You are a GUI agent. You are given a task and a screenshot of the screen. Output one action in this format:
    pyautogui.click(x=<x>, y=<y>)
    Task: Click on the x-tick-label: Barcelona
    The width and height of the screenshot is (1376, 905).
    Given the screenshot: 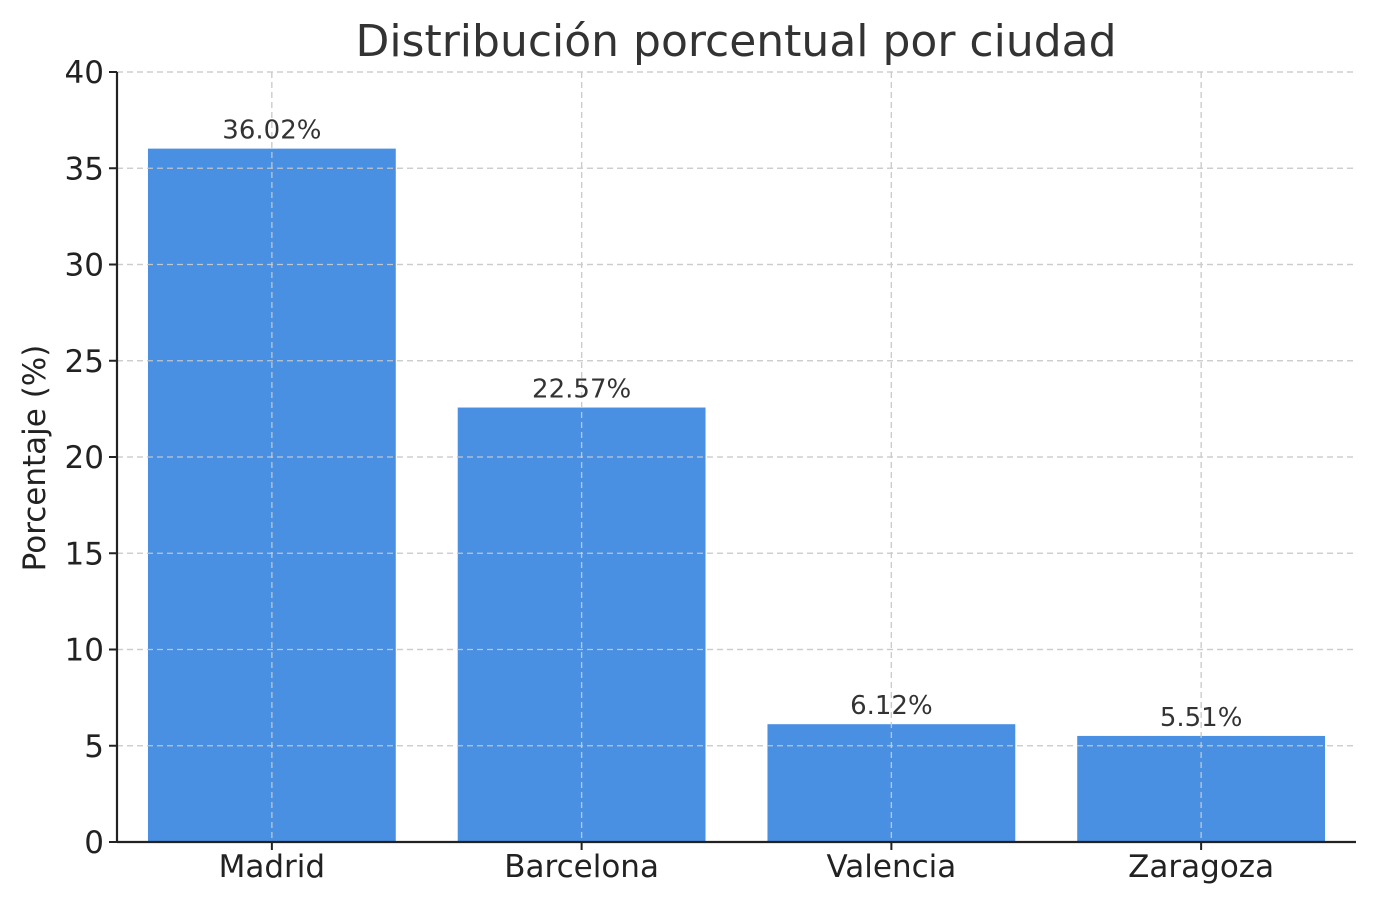 What is the action you would take?
    pyautogui.click(x=581, y=867)
    